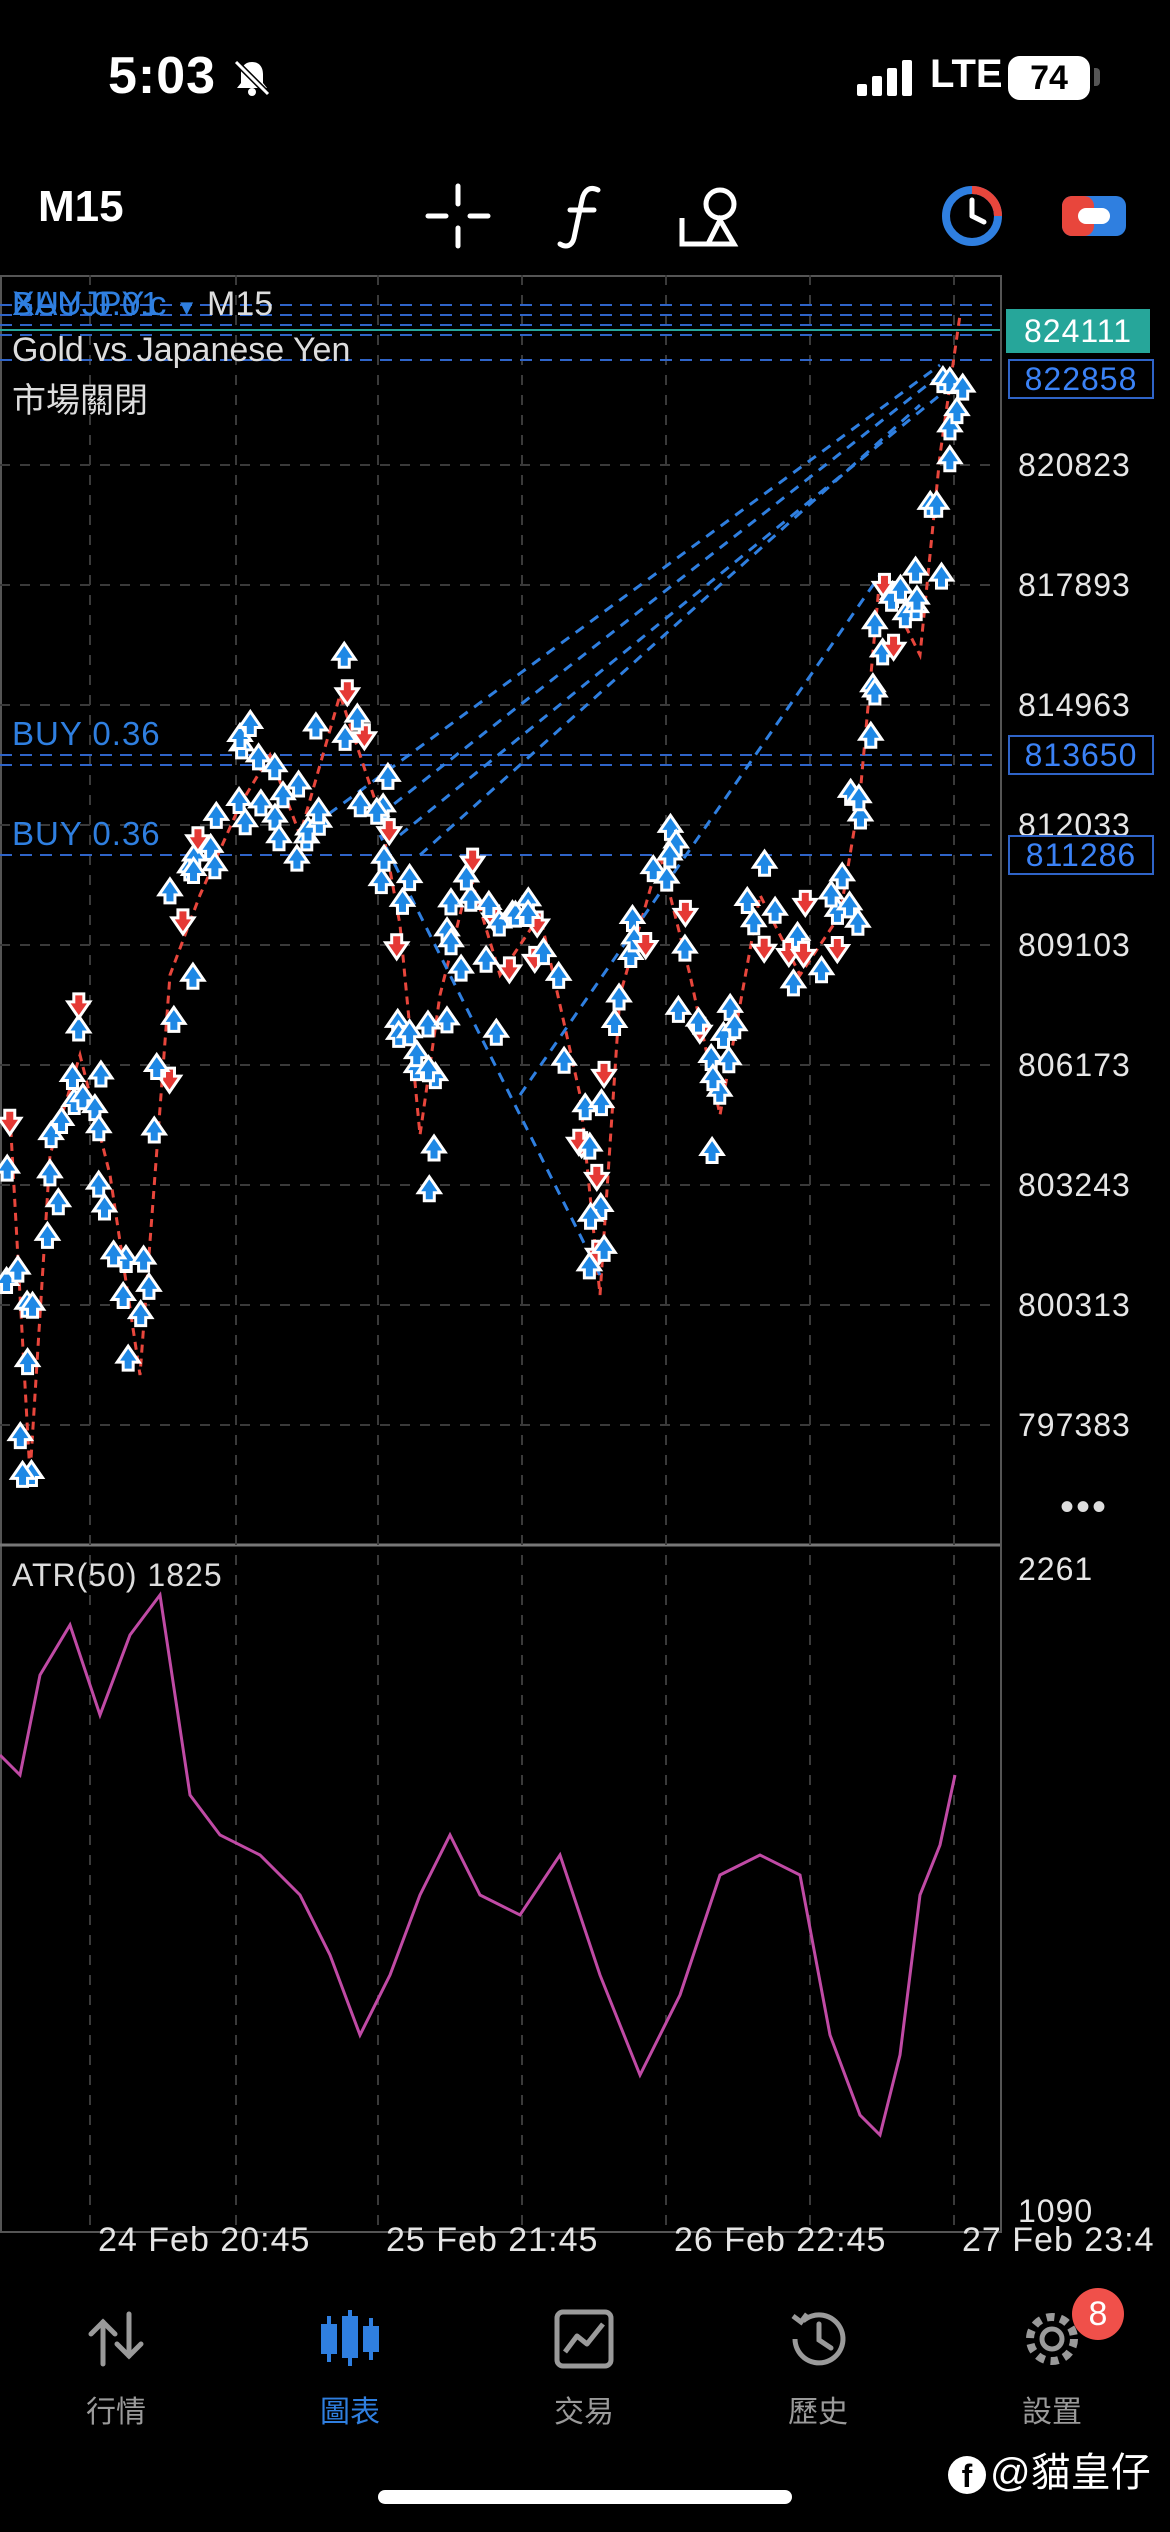  Describe the element at coordinates (1070, 2473) in the screenshot. I see `watermark-text: @貓皇仔` at that location.